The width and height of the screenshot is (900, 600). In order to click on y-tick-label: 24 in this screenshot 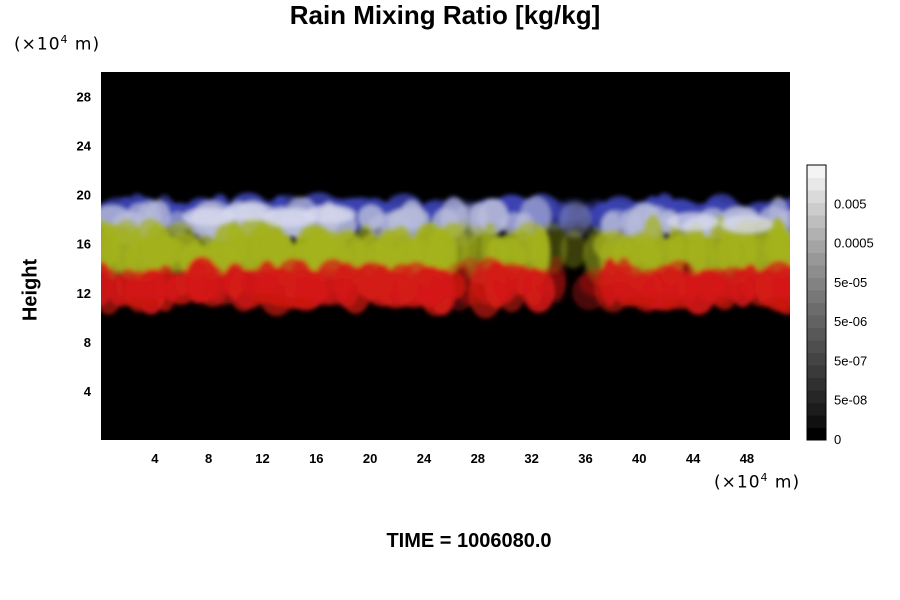, I will do `click(84, 146)`.